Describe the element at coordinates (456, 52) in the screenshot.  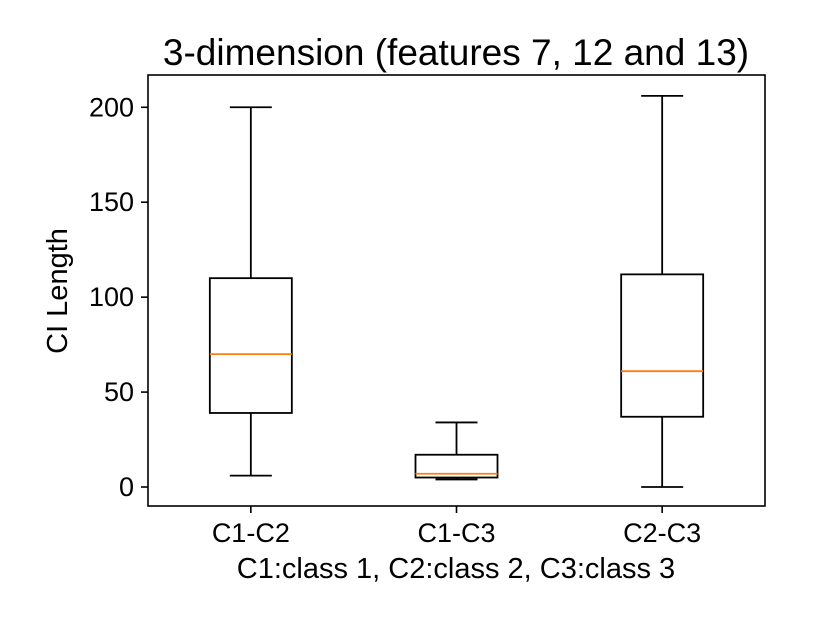
I see `chart-title: 3-dimension (features 7, 12 and 13)` at that location.